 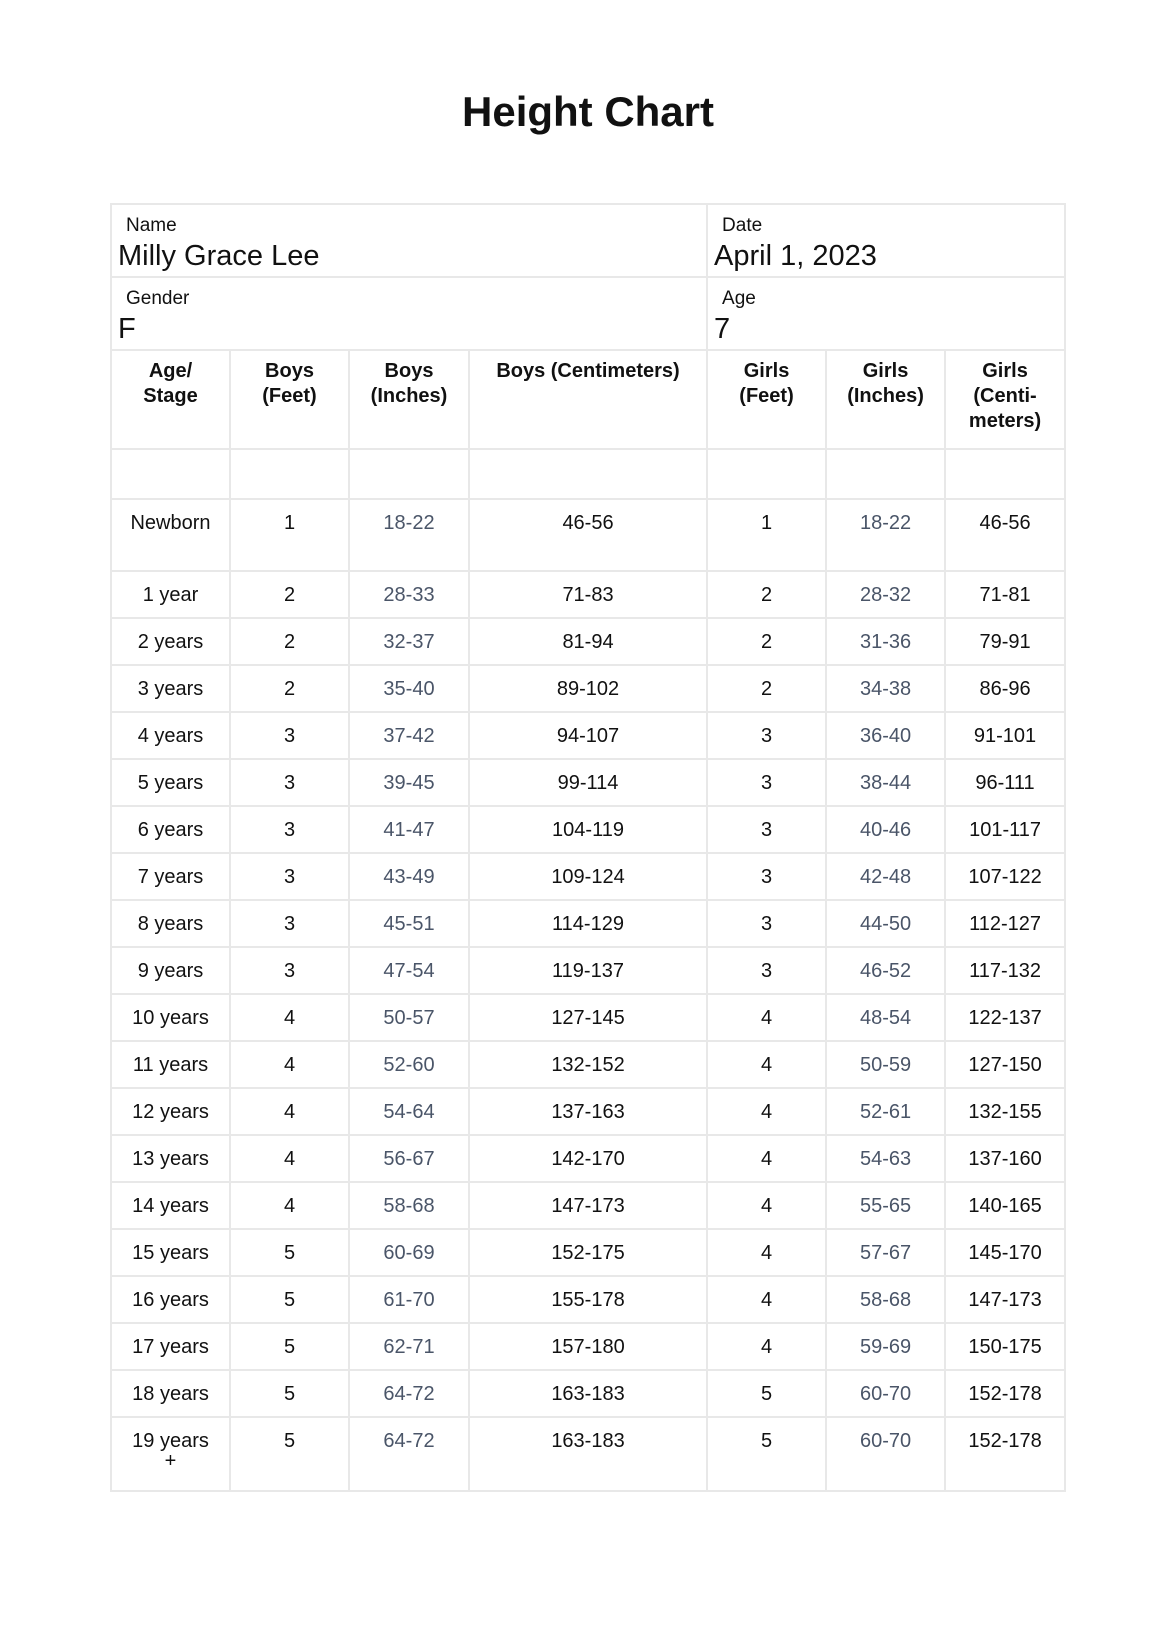 I want to click on table-row: 8 years 3 45-51 114-129 3 44-50 112-127, so click(x=588, y=923).